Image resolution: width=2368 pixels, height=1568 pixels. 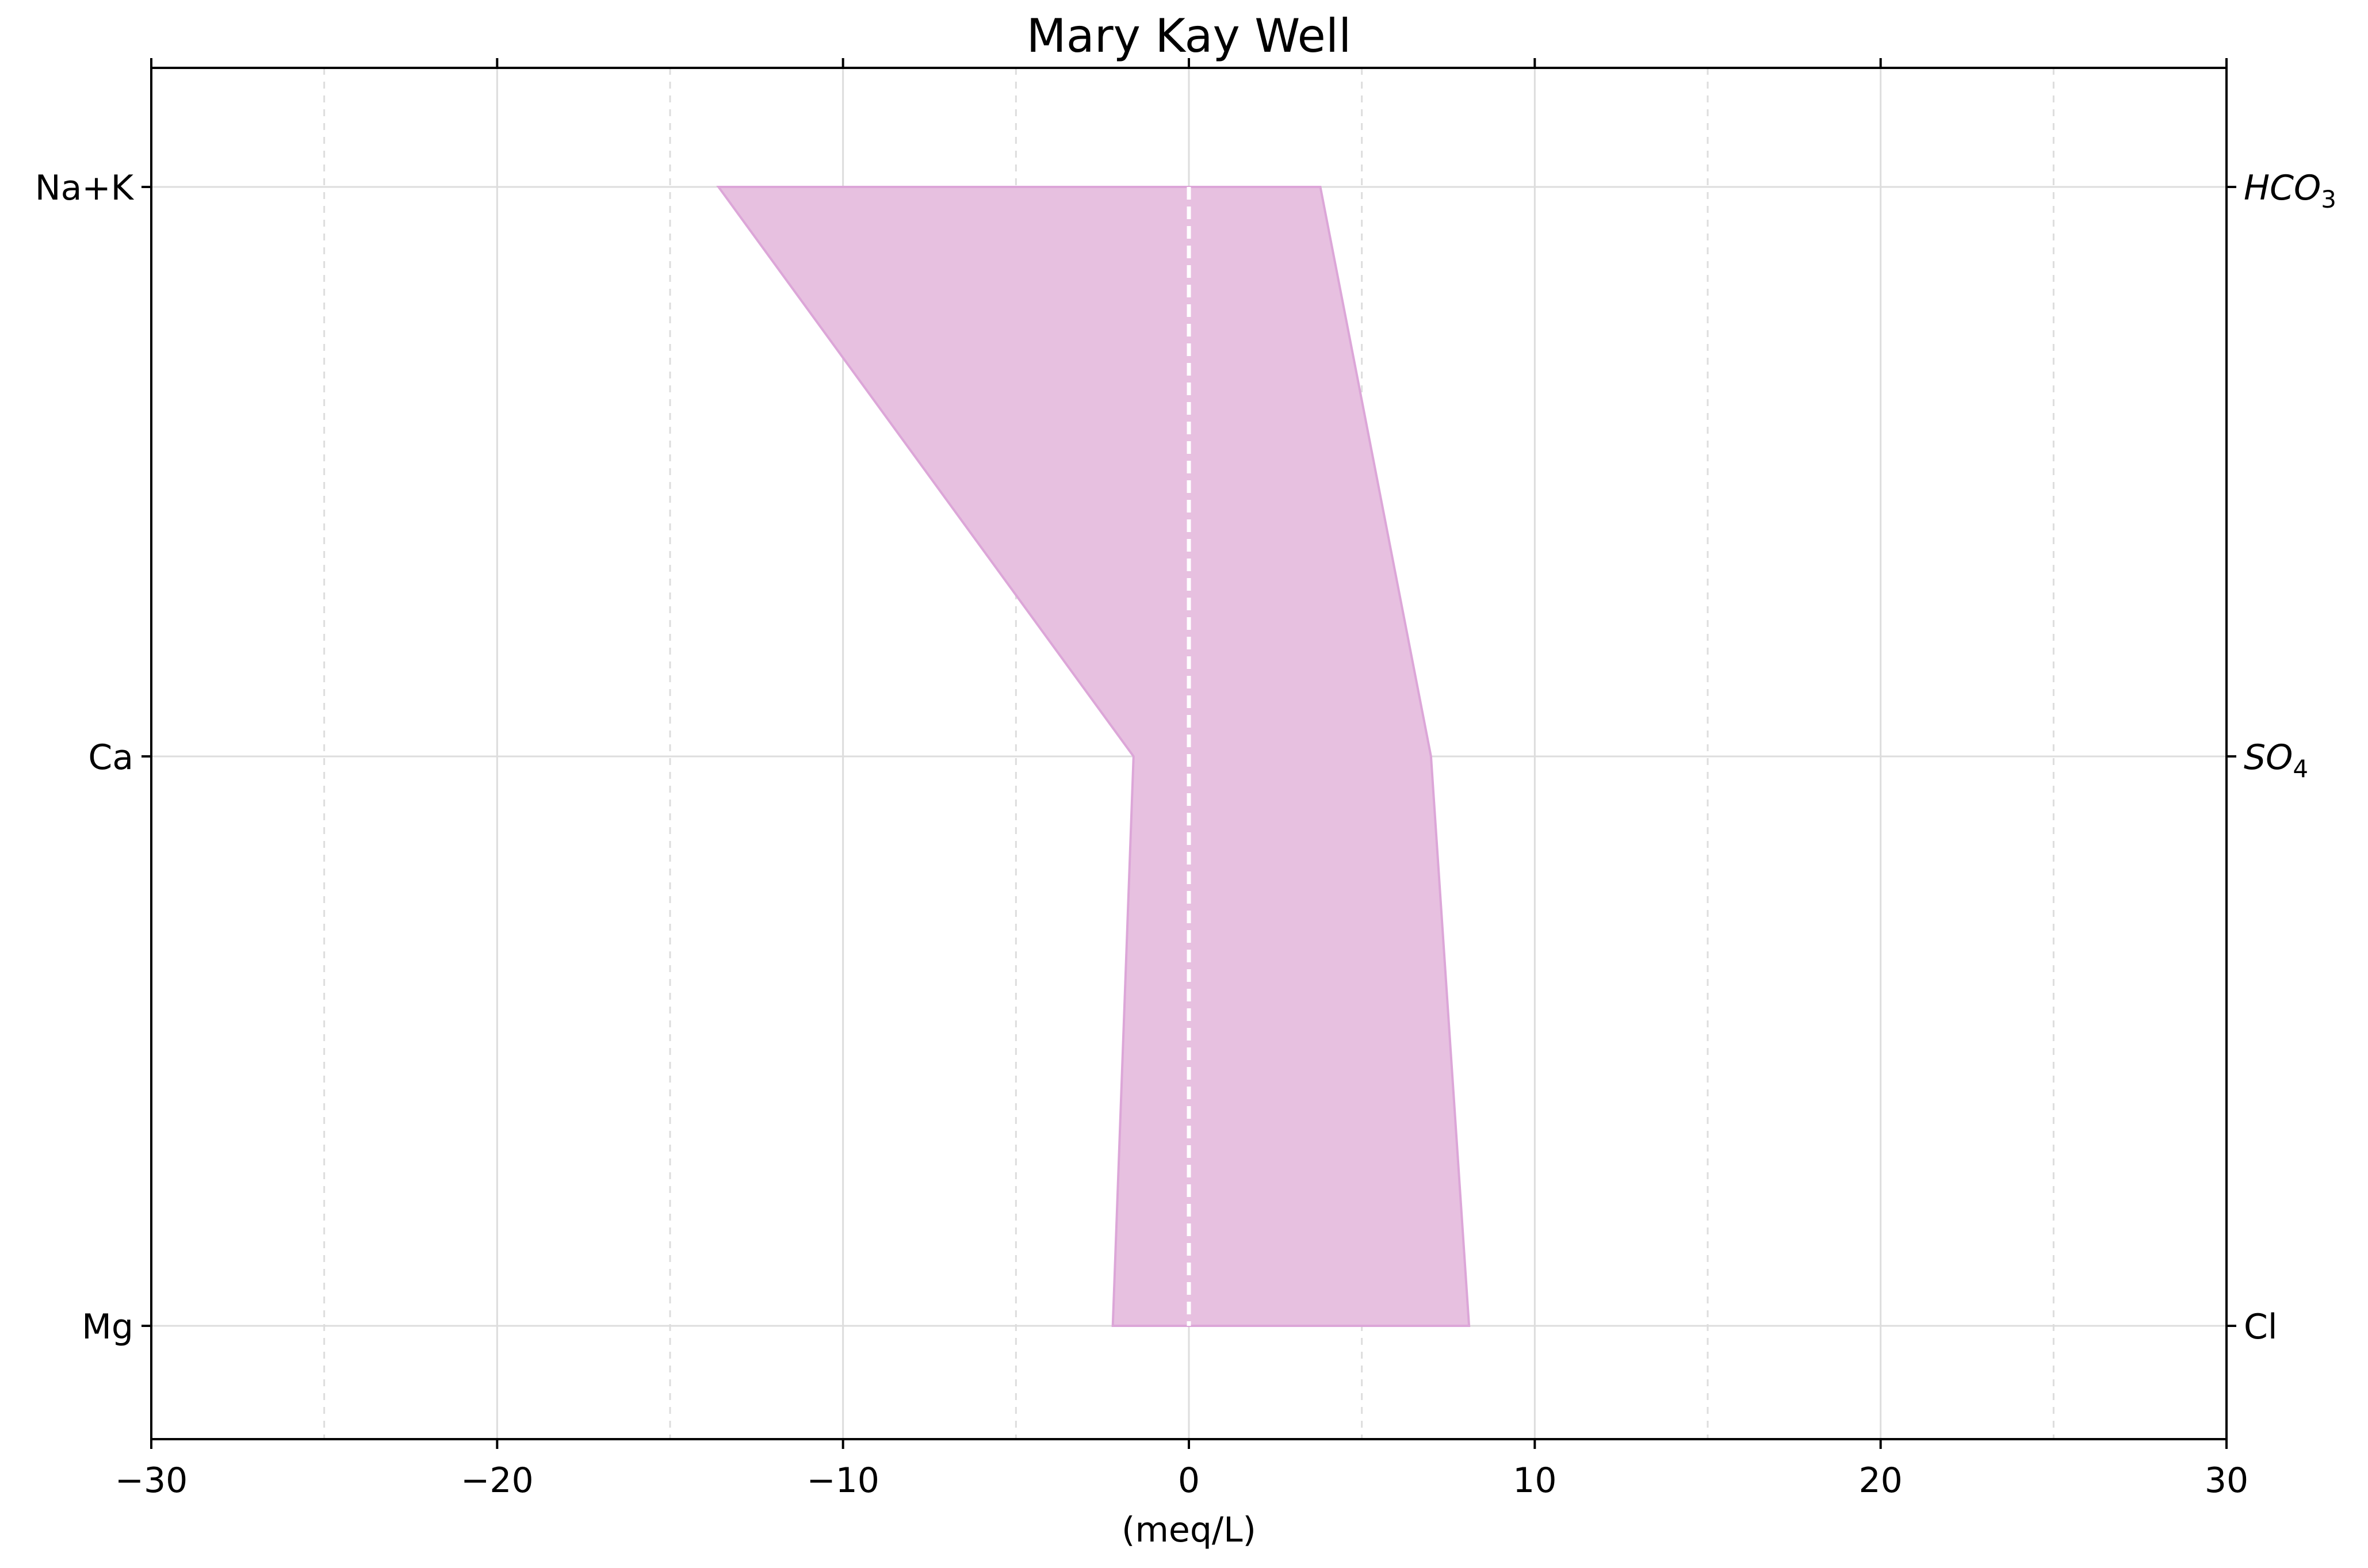 I want to click on x-axis-label: (meq/L), so click(x=1189, y=1530).